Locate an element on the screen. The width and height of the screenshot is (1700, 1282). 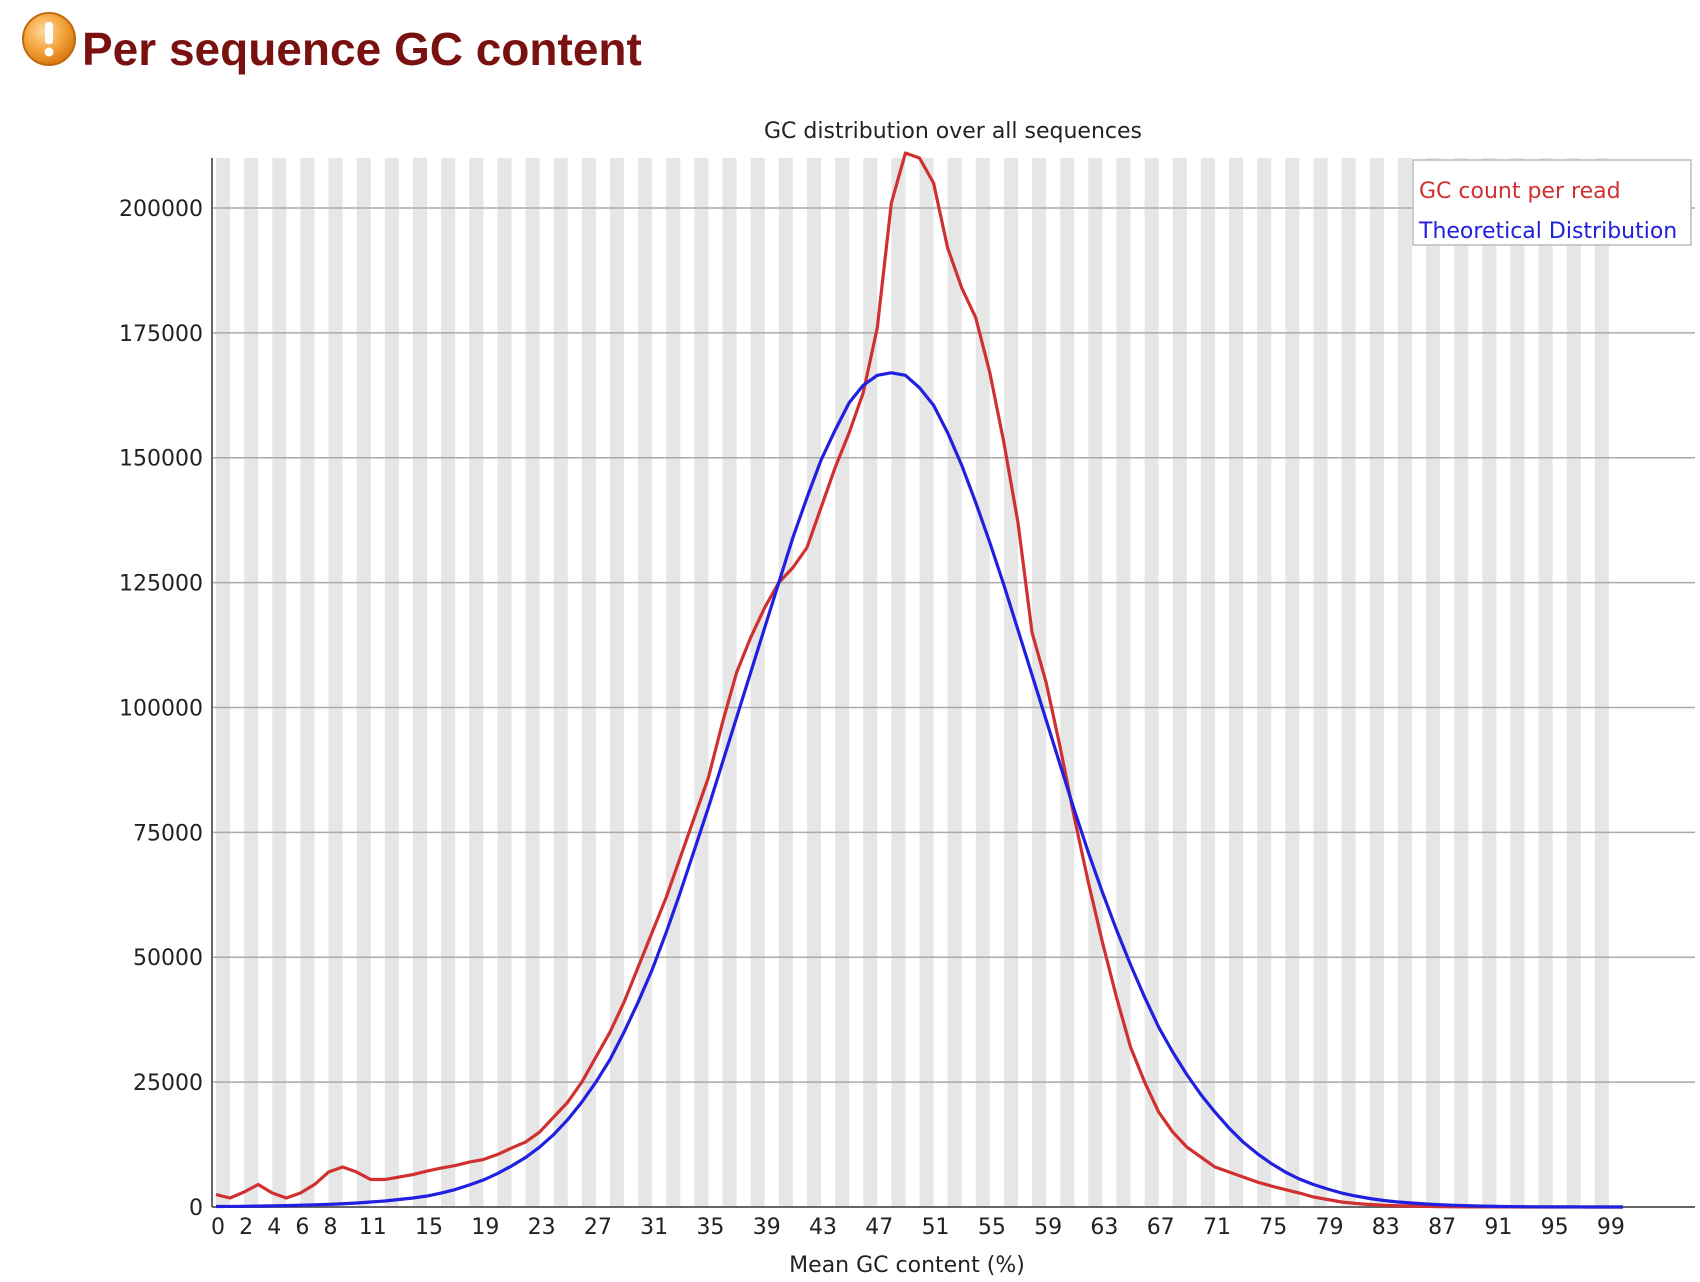
x-tick-label: 8 is located at coordinates (331, 1227).